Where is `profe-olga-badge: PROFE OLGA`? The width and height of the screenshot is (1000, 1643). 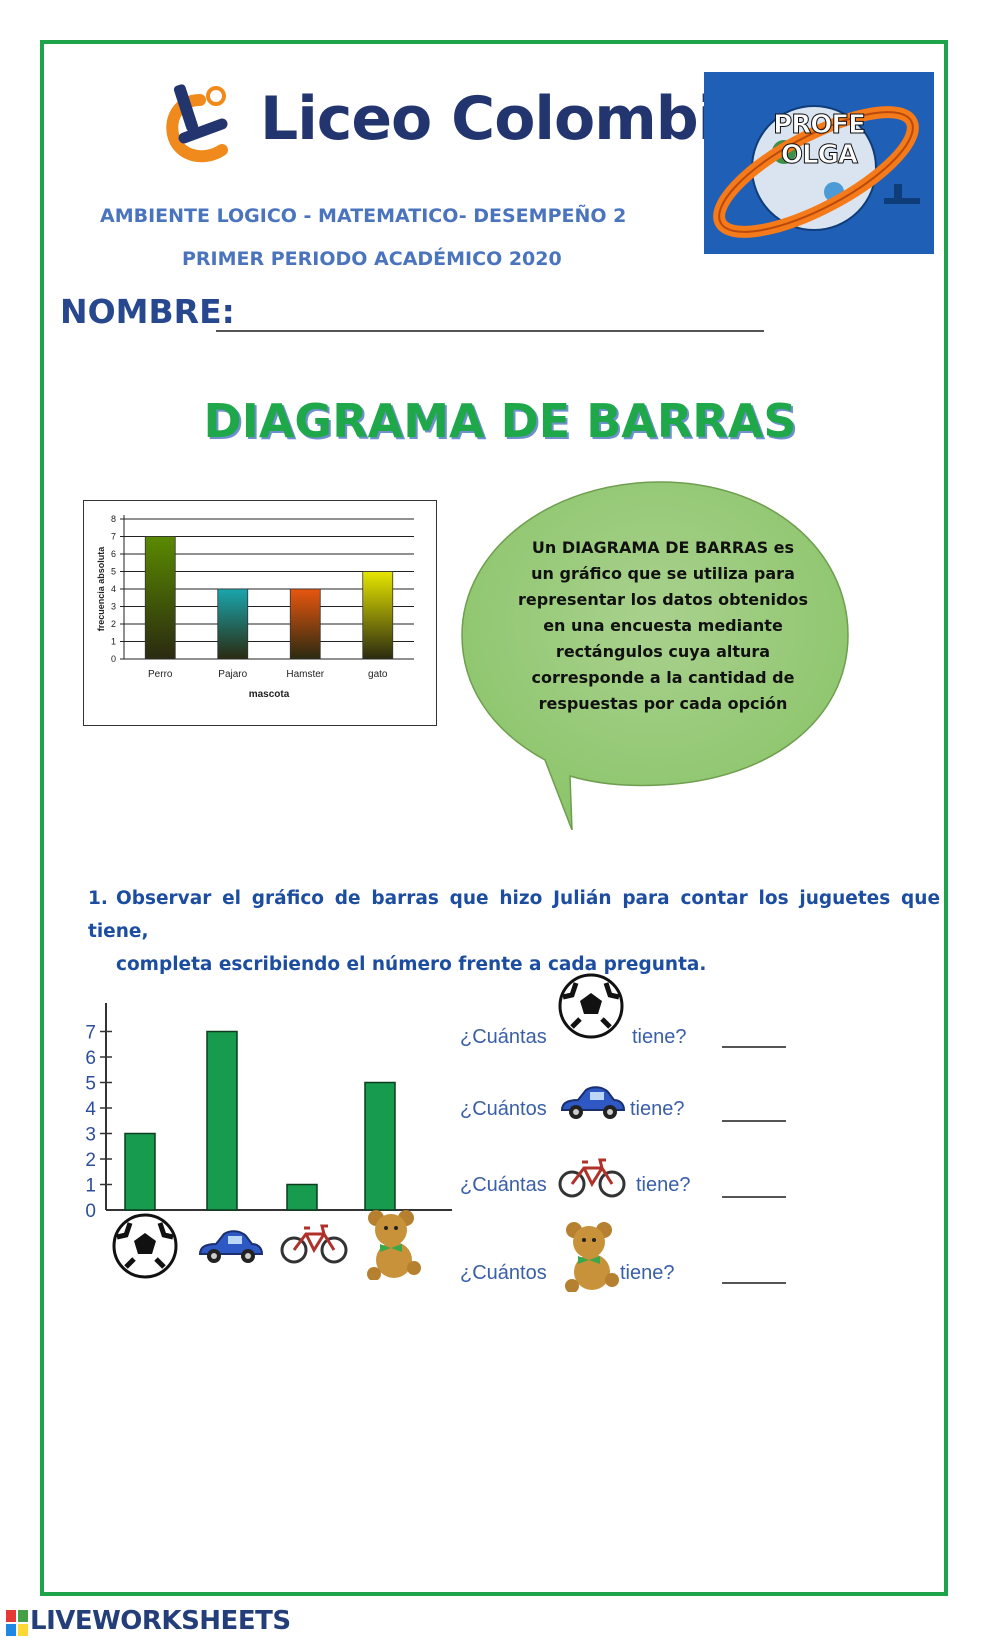
profe-olga-badge: PROFE OLGA is located at coordinates (819, 163).